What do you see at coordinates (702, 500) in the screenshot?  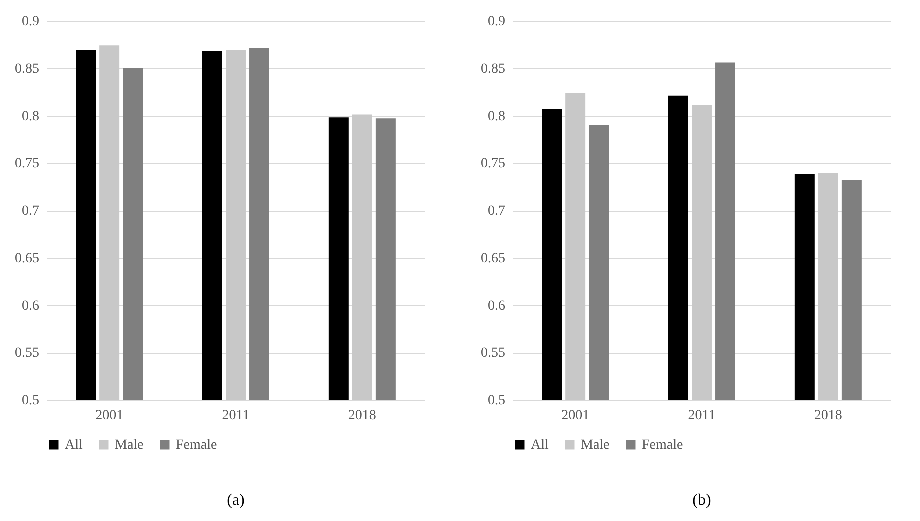 I see `text: (b)` at bounding box center [702, 500].